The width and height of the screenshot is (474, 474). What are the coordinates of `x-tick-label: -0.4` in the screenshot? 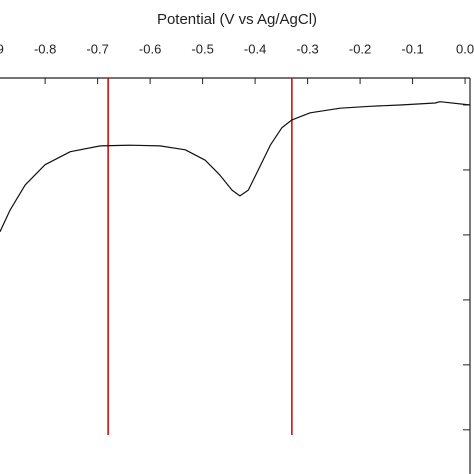 It's located at (255, 48).